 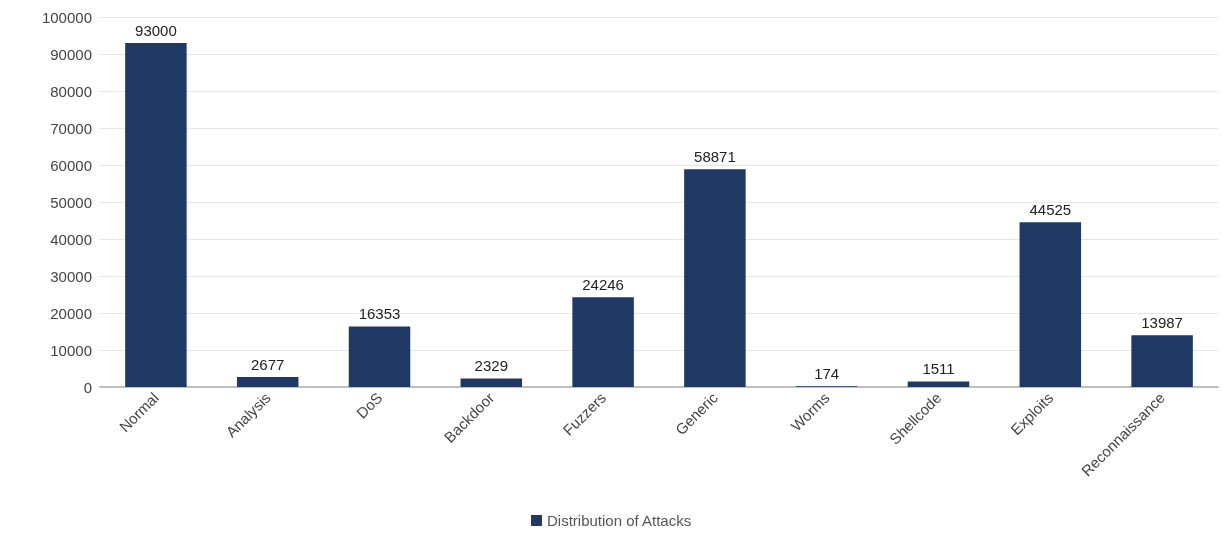 I want to click on y-tick-label: 20000, so click(x=71, y=313).